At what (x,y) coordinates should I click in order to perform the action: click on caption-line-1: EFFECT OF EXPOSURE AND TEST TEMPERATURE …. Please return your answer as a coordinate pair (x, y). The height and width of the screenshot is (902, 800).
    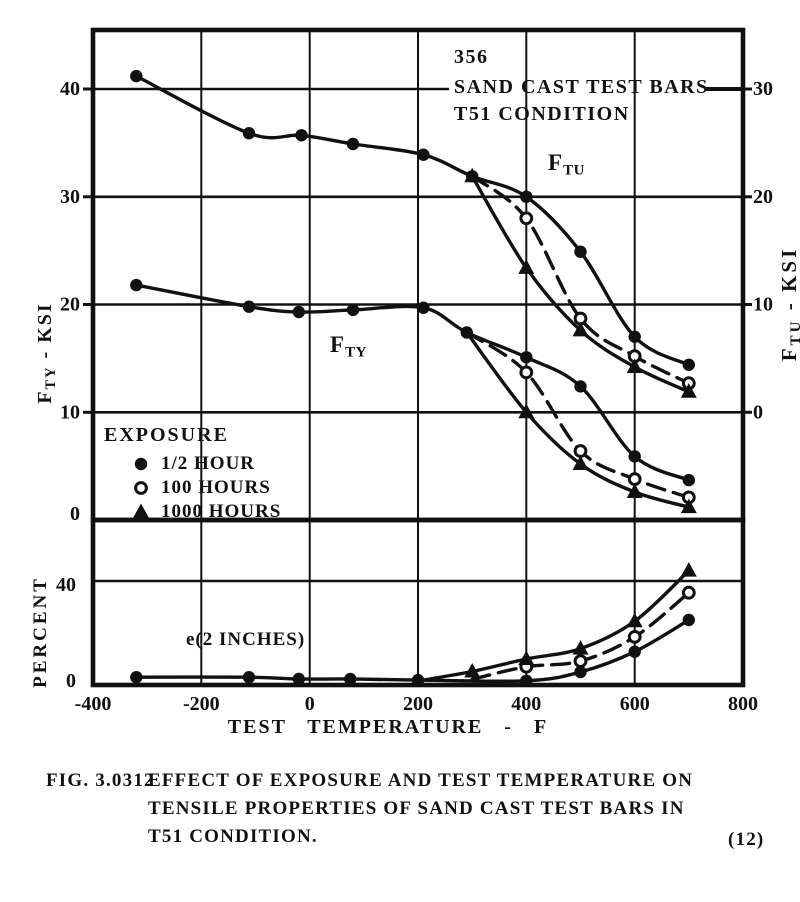
    Looking at the image, I should click on (421, 780).